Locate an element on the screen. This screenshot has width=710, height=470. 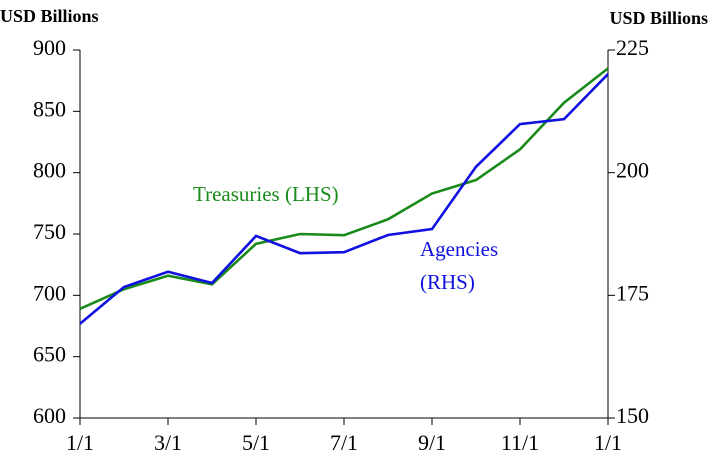
y2-axis-title: USD Billions is located at coordinates (658, 18).